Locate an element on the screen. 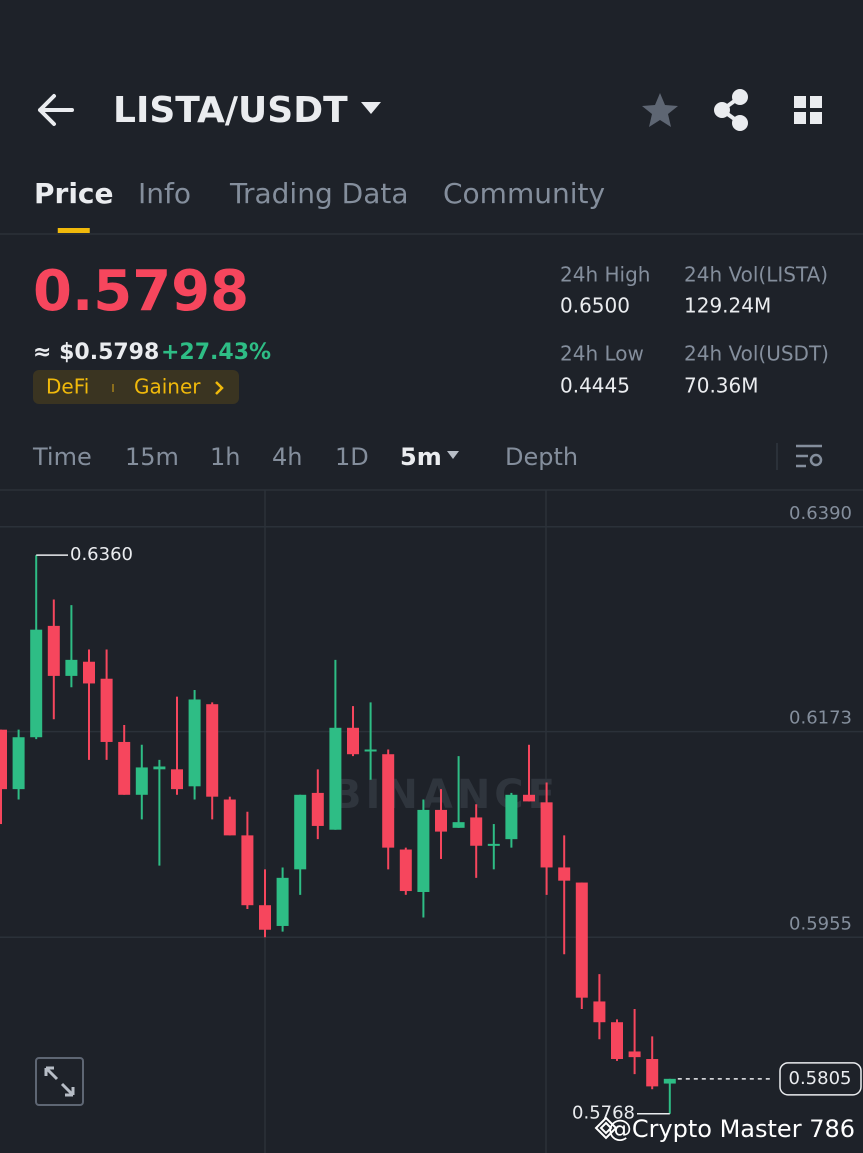 This screenshot has height=1153, width=863. tab: Trading Data is located at coordinates (319, 193).